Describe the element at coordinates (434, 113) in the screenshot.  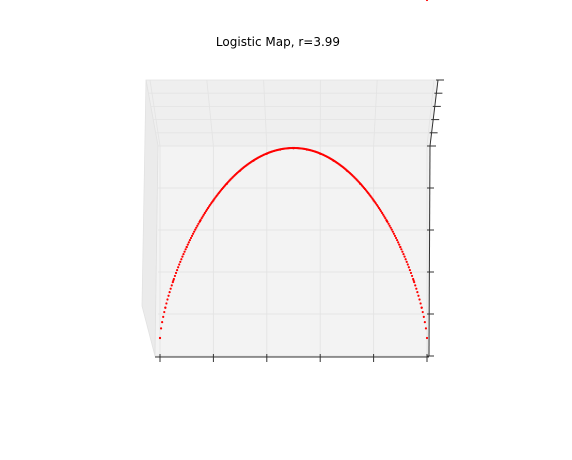
I see `y-axis-line` at that location.